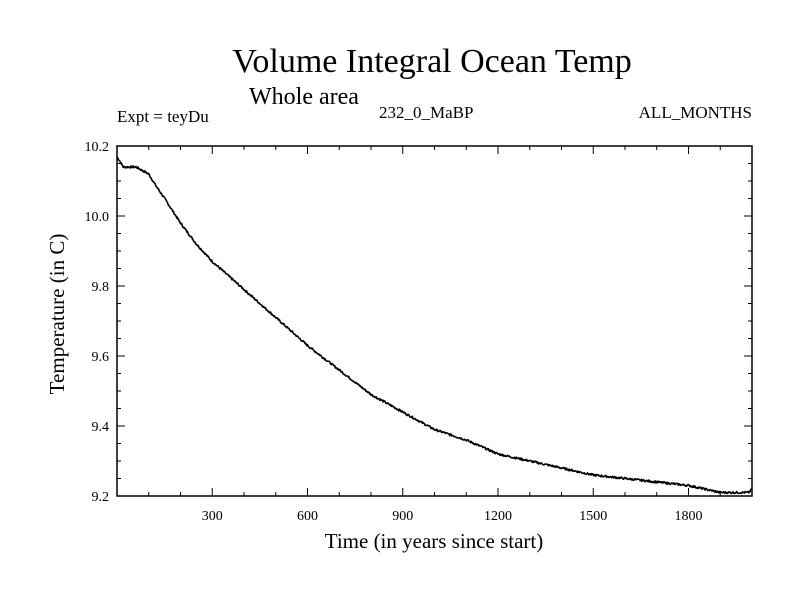  What do you see at coordinates (402, 516) in the screenshot?
I see `x-tick-label: 900` at bounding box center [402, 516].